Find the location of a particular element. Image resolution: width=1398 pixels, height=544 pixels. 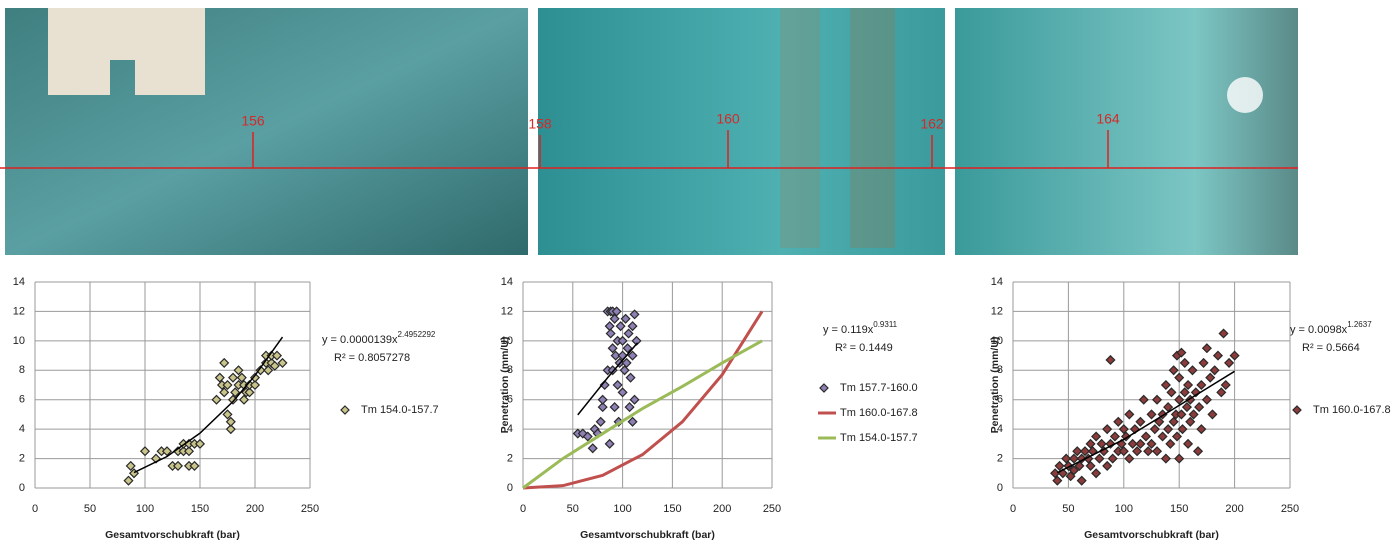

x-axis-title: Gesamtvorschubkraft (bar) is located at coordinates (647, 535).